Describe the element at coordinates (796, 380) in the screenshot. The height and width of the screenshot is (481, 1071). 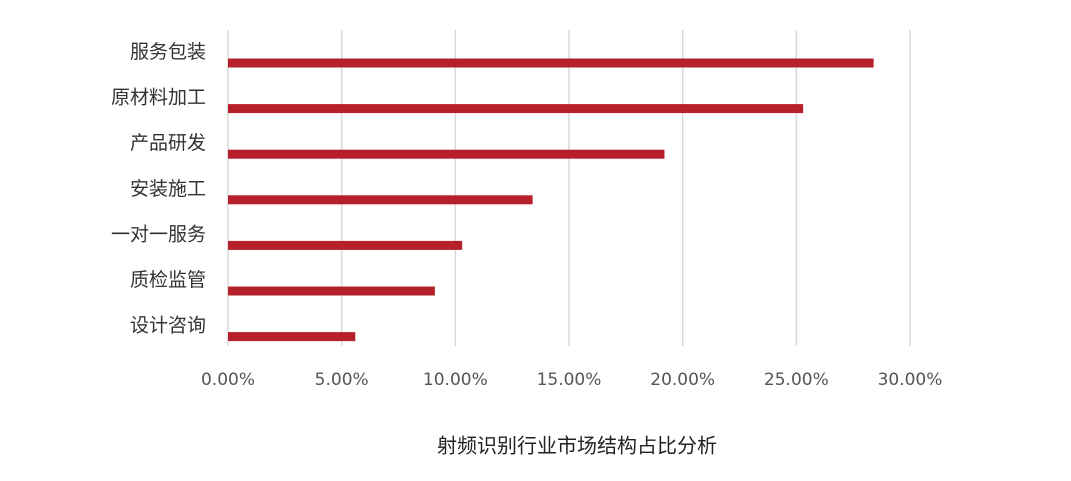
I see `x-tick-label: 25.00%` at that location.